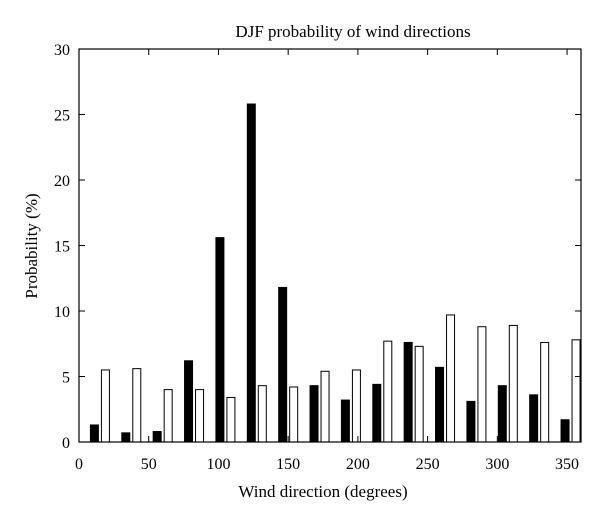 The height and width of the screenshot is (521, 600). Describe the element at coordinates (62, 312) in the screenshot. I see `y-tick-label-10: 10` at that location.